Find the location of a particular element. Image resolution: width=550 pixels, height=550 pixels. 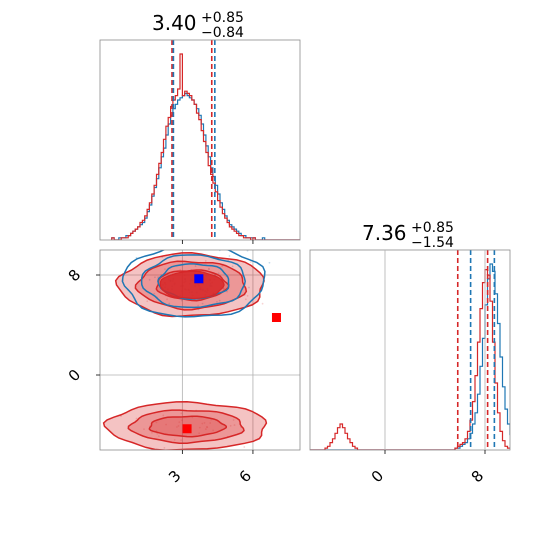

title-param2-minus: −1.54 is located at coordinates (432, 243).